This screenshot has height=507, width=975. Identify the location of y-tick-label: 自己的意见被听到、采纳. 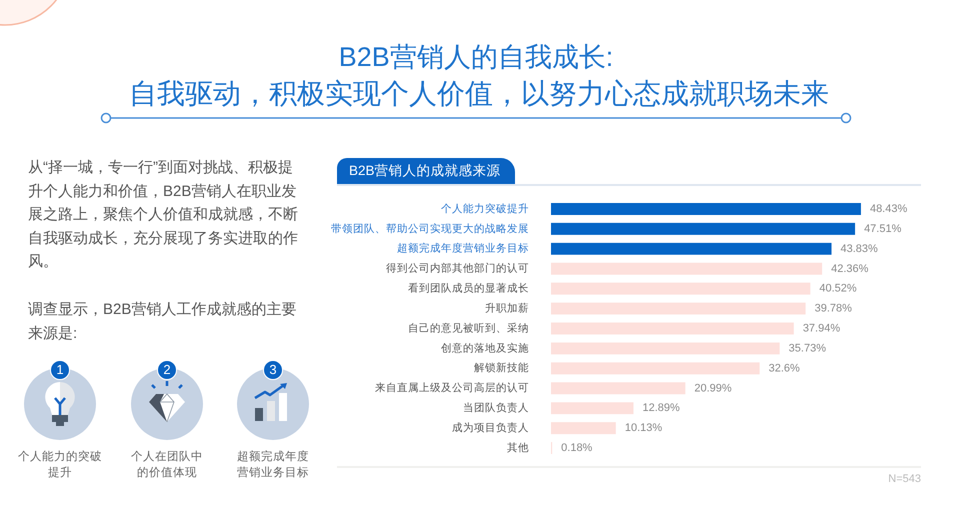
(468, 327).